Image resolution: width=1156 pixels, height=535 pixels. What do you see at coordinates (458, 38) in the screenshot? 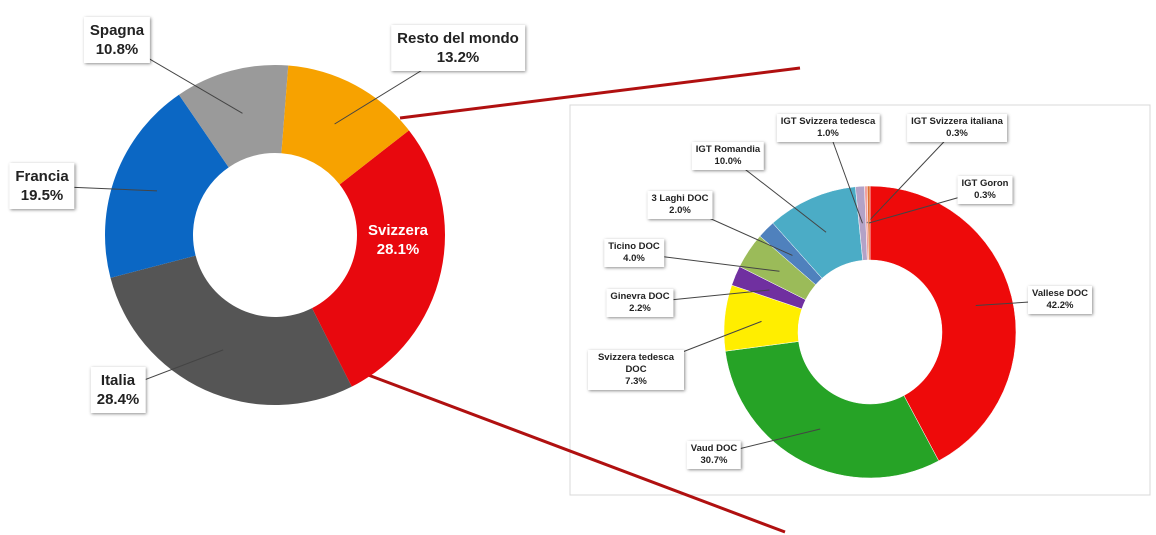
I see `label-name: Resto del mondo` at bounding box center [458, 38].